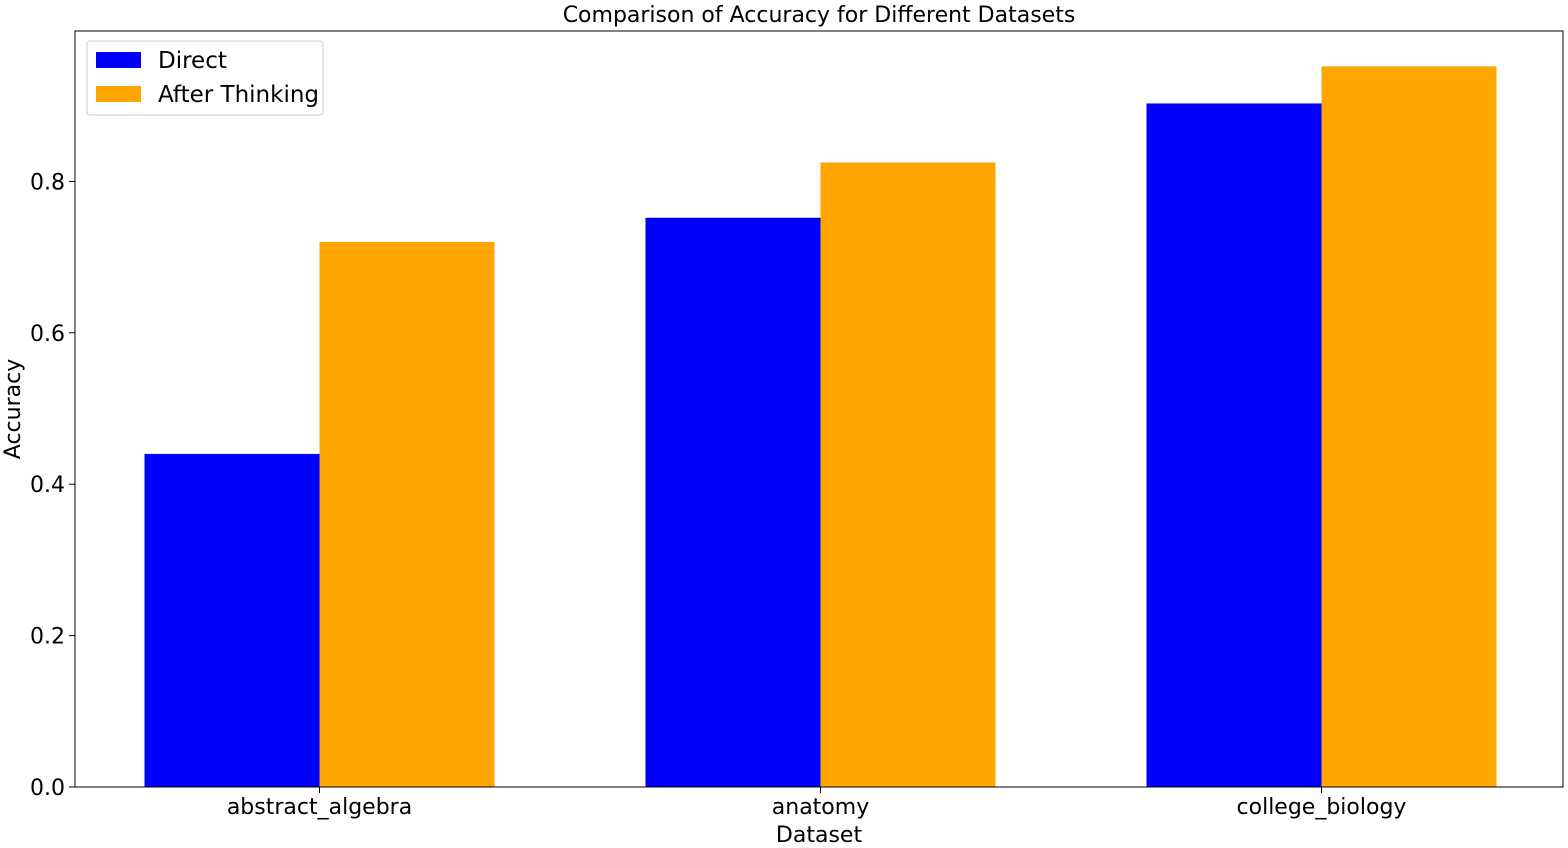 This screenshot has width=1568, height=848. What do you see at coordinates (118, 60) in the screenshot?
I see `legend-swatch-direct` at bounding box center [118, 60].